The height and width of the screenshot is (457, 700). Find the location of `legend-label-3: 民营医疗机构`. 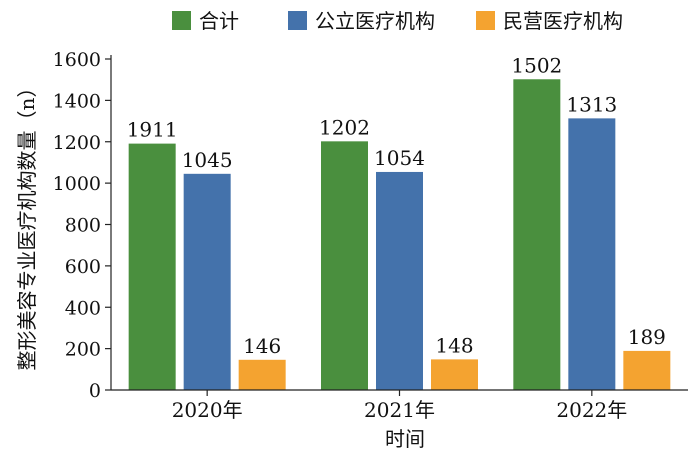

legend-label-3: 民营医疗机构 is located at coordinates (563, 21).